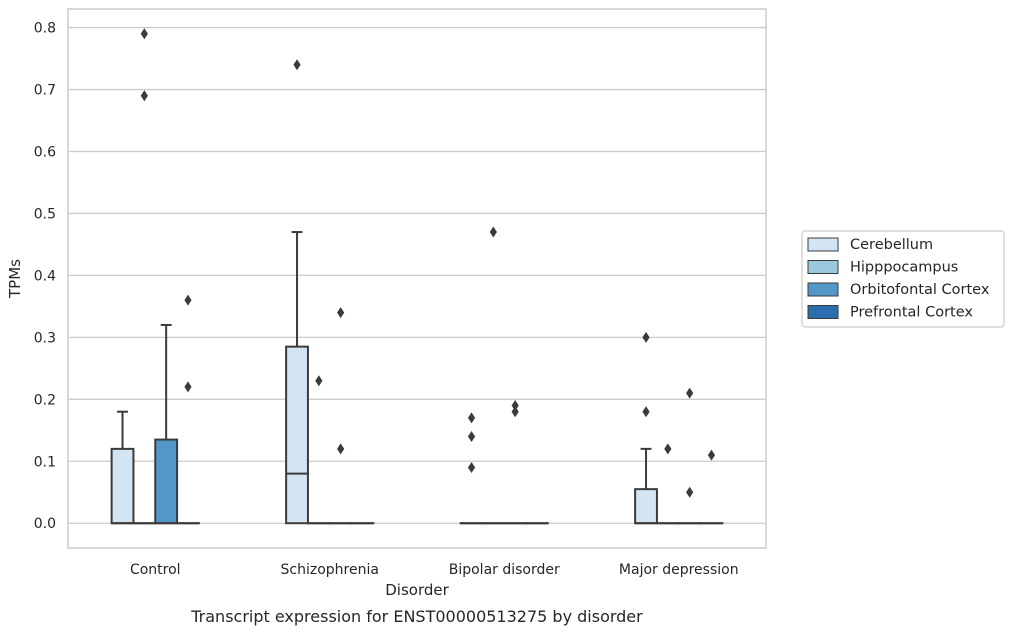  I want to click on y-tick-label: 0.1, so click(45, 462).